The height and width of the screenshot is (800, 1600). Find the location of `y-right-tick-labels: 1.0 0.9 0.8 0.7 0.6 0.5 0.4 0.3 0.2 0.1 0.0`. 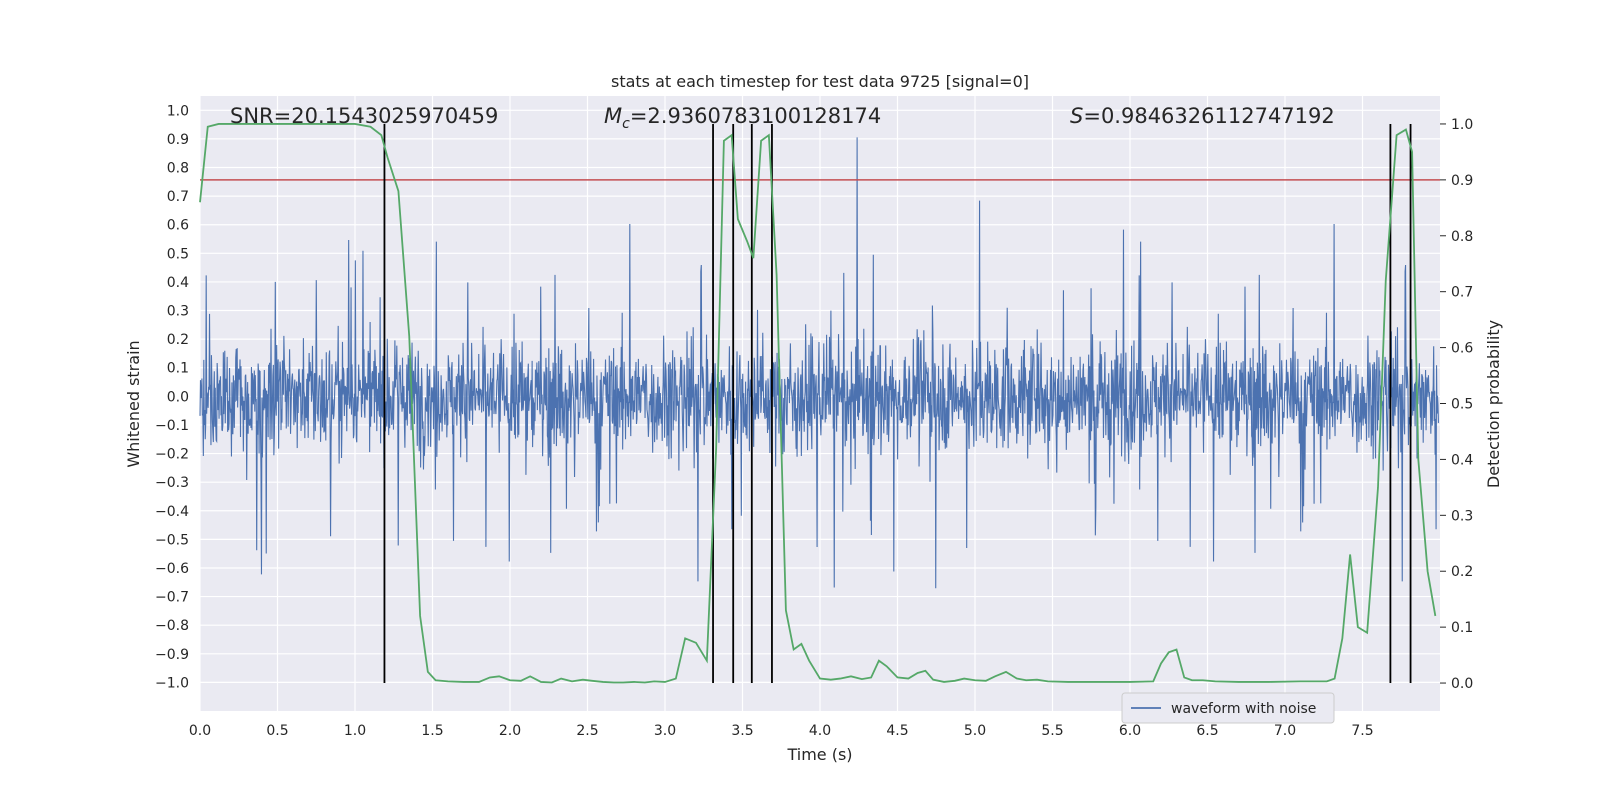

y-right-tick-labels: 1.0 0.9 0.8 0.7 0.6 0.5 0.4 0.3 0.2 0.1 0.0 is located at coordinates (1456, 404).